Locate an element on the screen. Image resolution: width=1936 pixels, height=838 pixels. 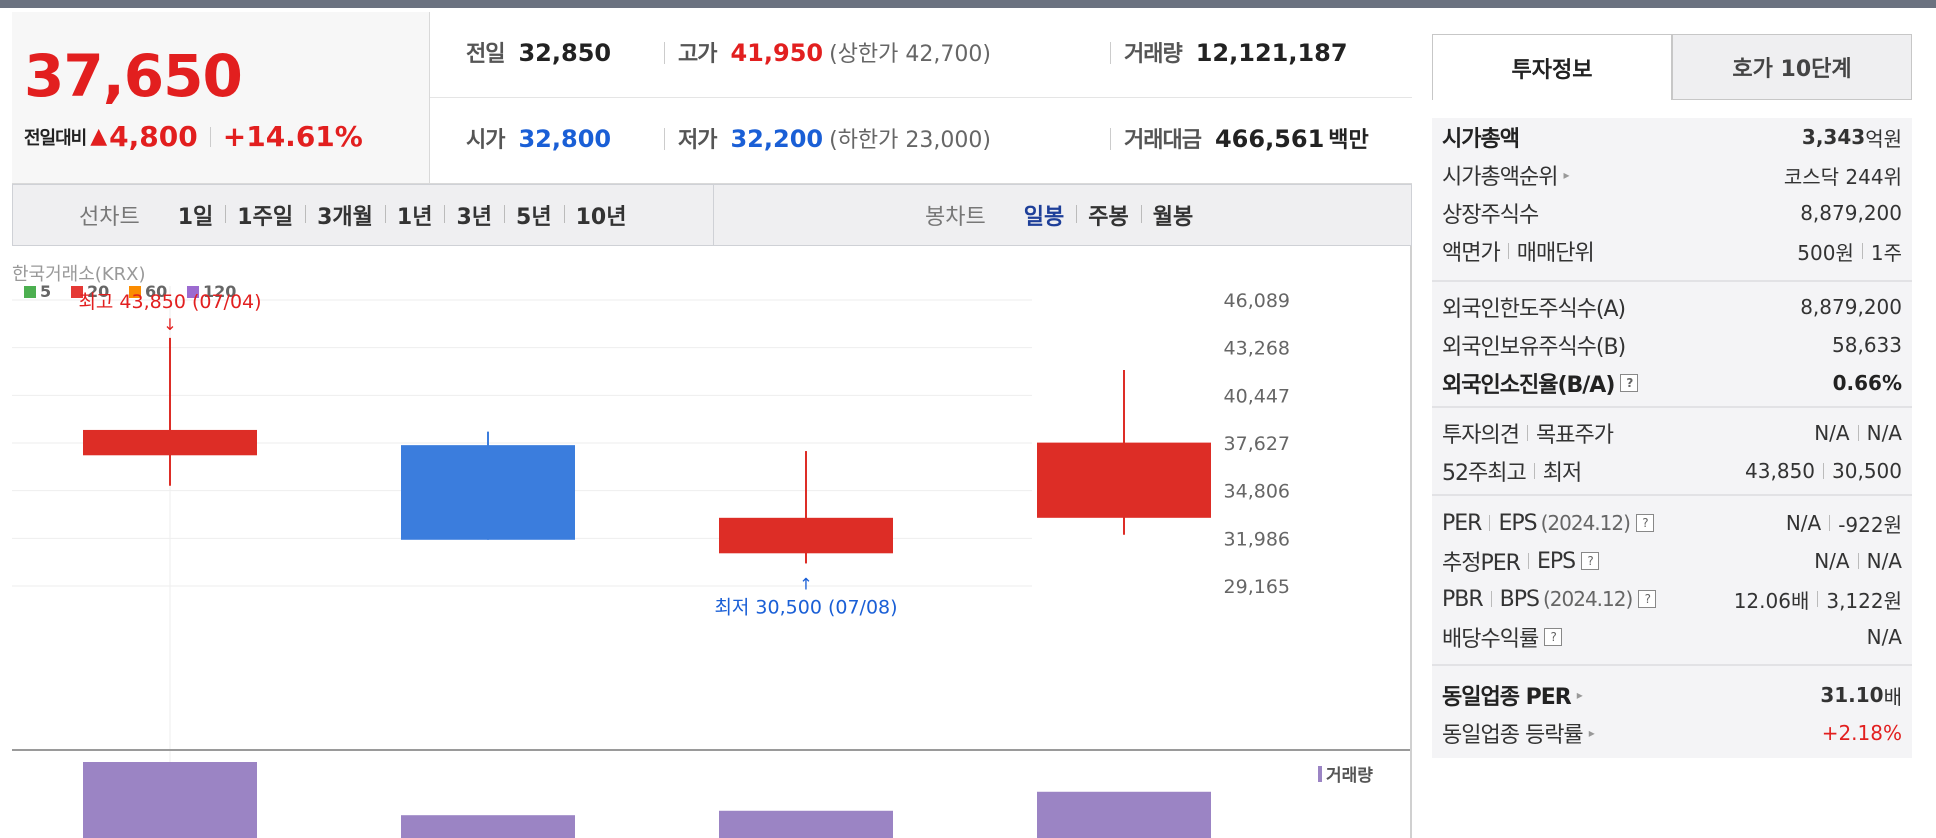
dividend-label-wrap: 배당수익률? is located at coordinates (1502, 637).